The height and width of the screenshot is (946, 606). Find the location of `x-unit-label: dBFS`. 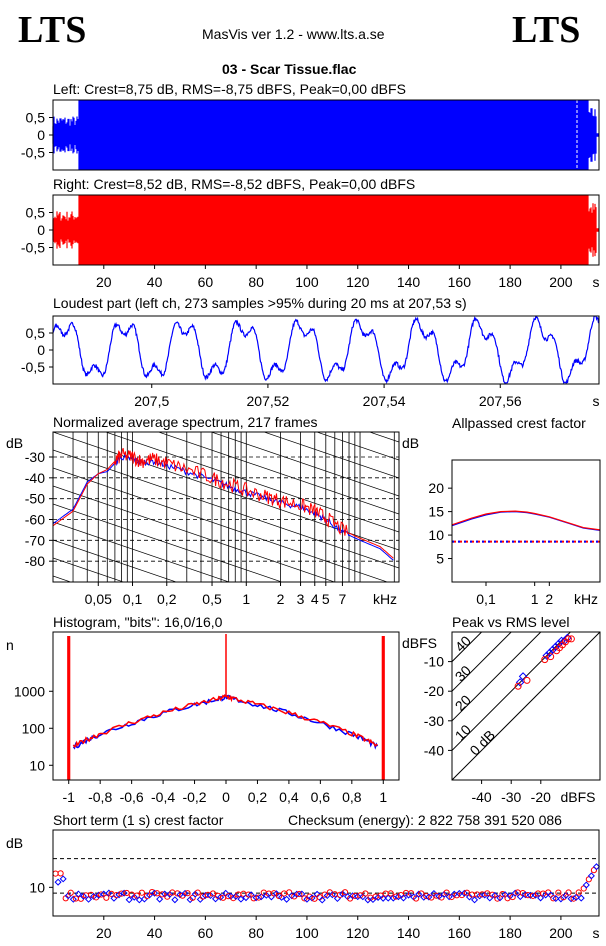

x-unit-label: dBFS is located at coordinates (577, 797).